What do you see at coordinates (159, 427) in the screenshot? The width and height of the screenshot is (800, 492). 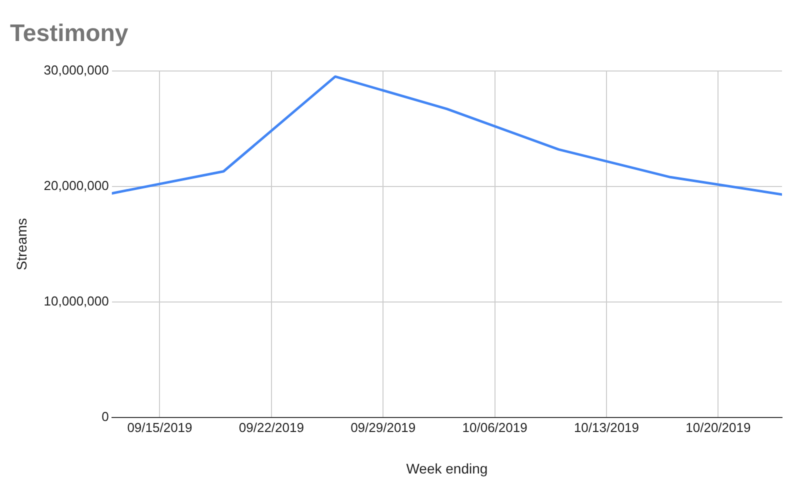 I see `x-tick-label: 09/15/2019` at bounding box center [159, 427].